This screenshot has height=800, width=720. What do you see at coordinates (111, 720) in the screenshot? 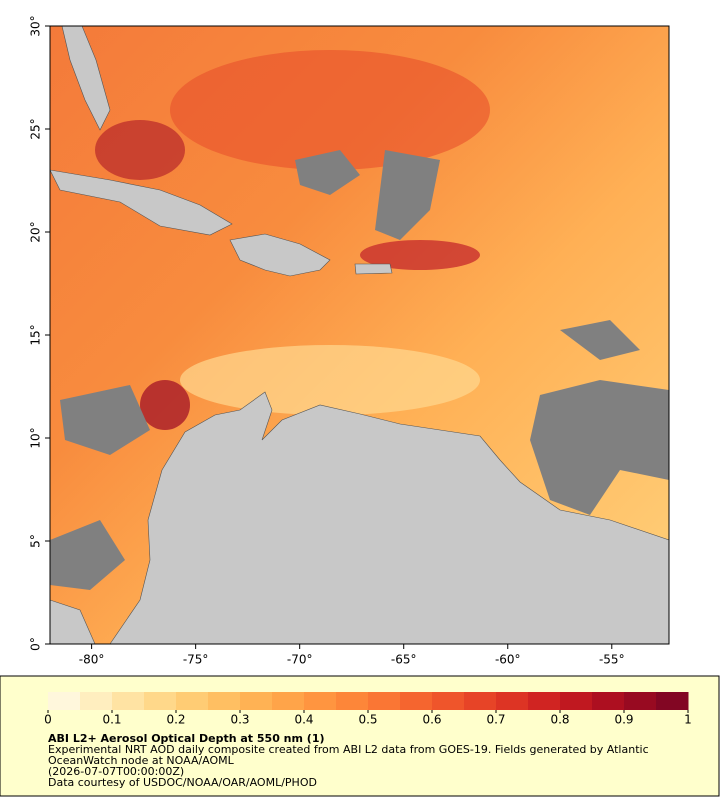
I see `colorbar-tick-label: 0.1` at bounding box center [111, 720].